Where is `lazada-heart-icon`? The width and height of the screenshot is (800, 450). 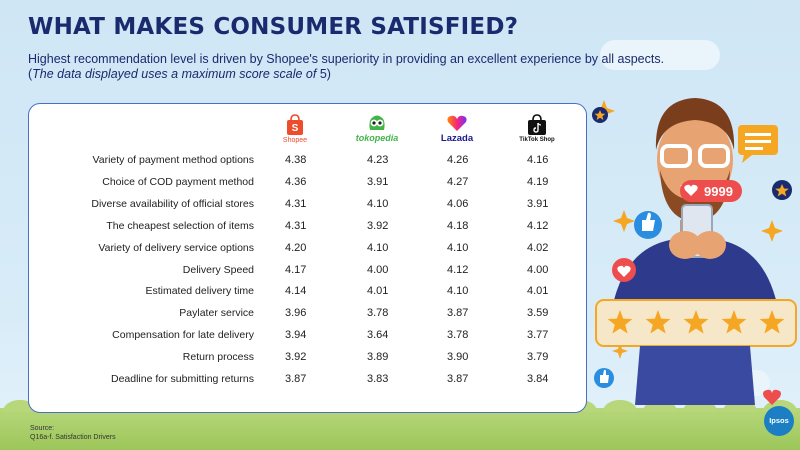 lazada-heart-icon is located at coordinates (457, 123).